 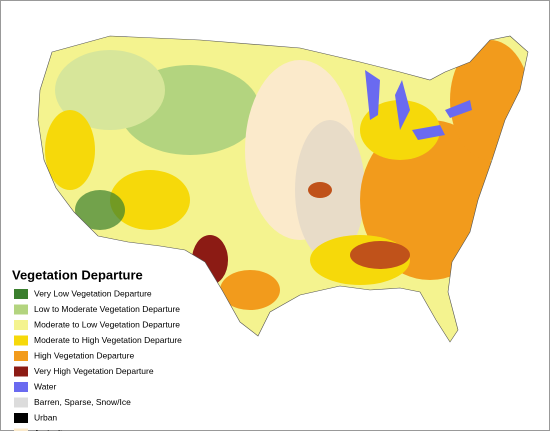 What do you see at coordinates (77, 274) in the screenshot?
I see `legend-title: Vegetation Departure` at bounding box center [77, 274].